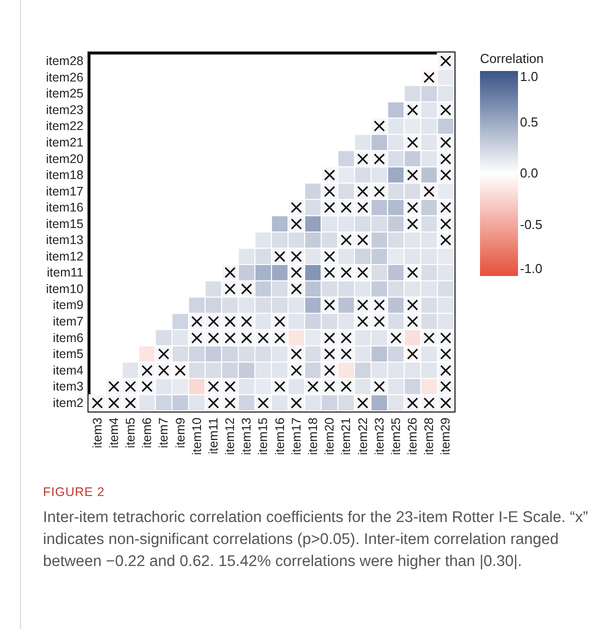 This screenshot has height=629, width=615. I want to click on x-tick-label: item9, so click(180, 432).